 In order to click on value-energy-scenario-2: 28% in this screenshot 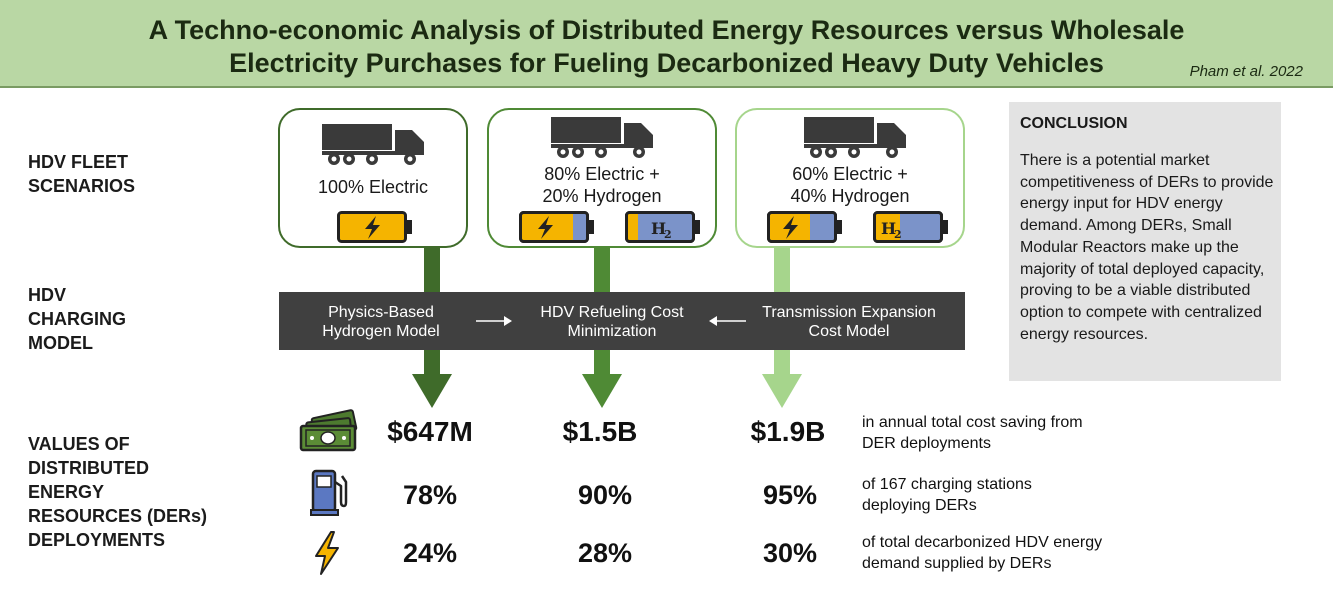, I will do `click(605, 553)`.